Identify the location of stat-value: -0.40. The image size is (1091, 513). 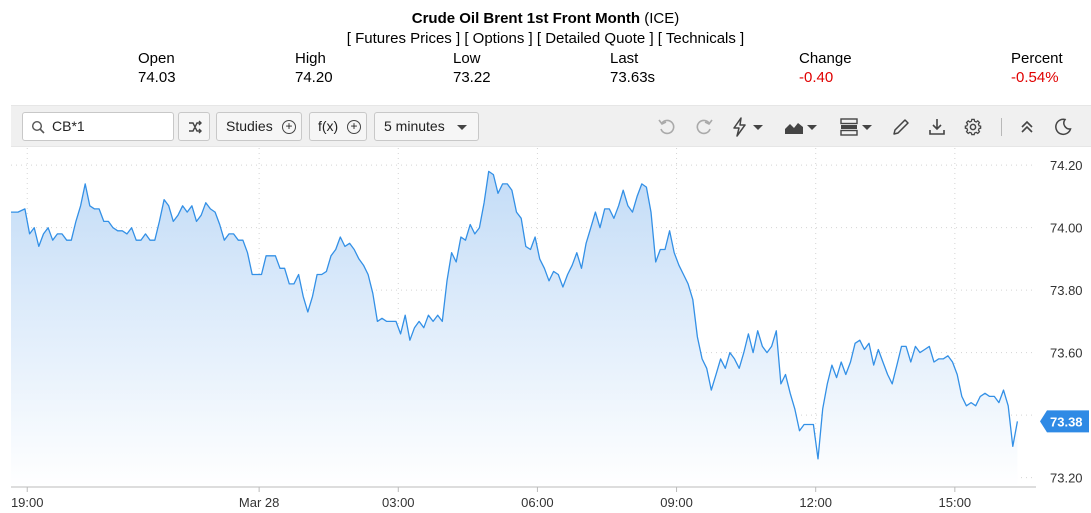
(816, 77).